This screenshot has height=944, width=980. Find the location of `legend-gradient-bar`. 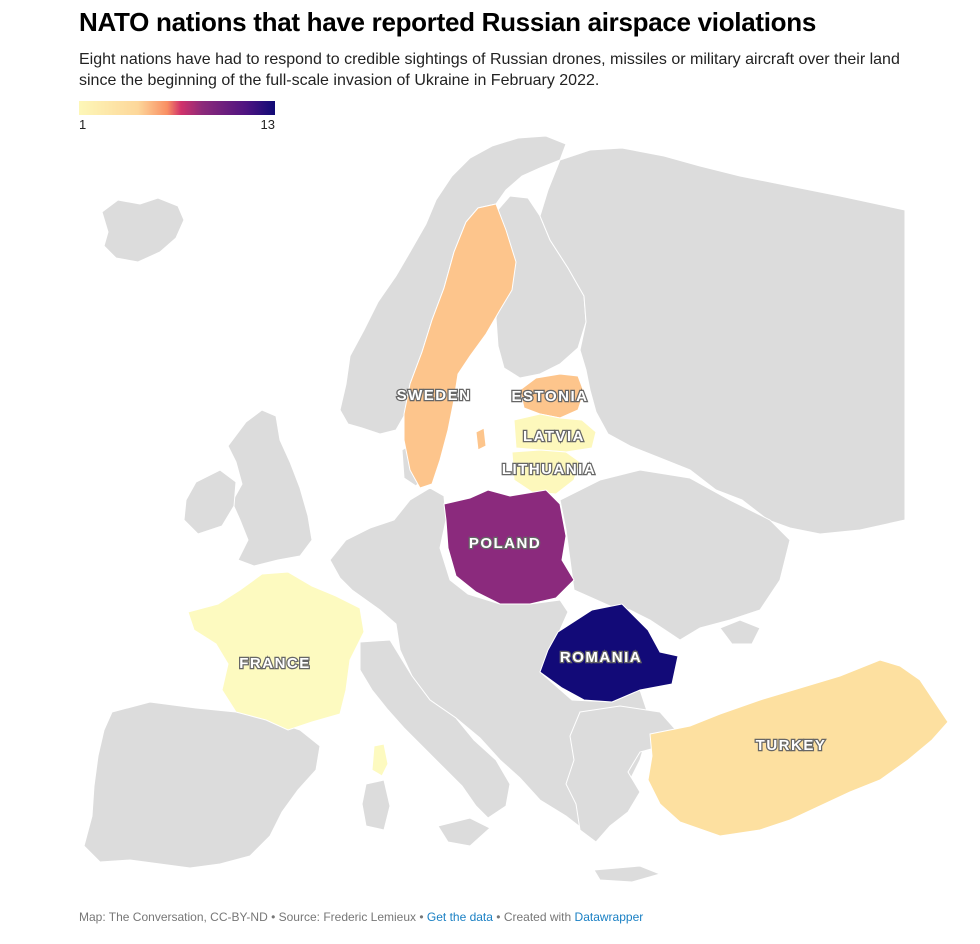

legend-gradient-bar is located at coordinates (177, 108).